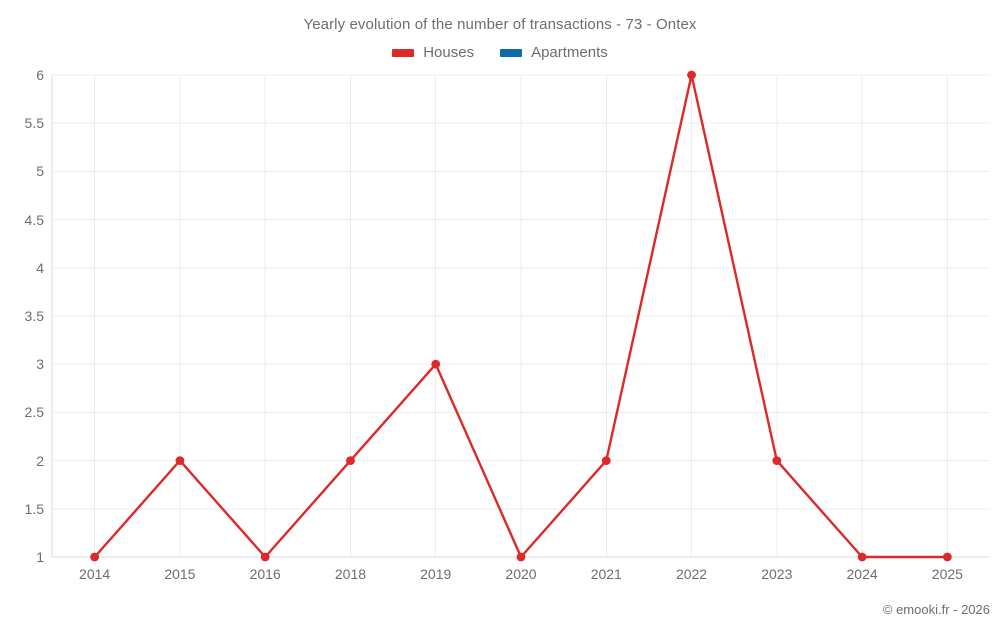 The image size is (1000, 625). Describe the element at coordinates (350, 574) in the screenshot. I see `x-tick-label: 2018` at that location.